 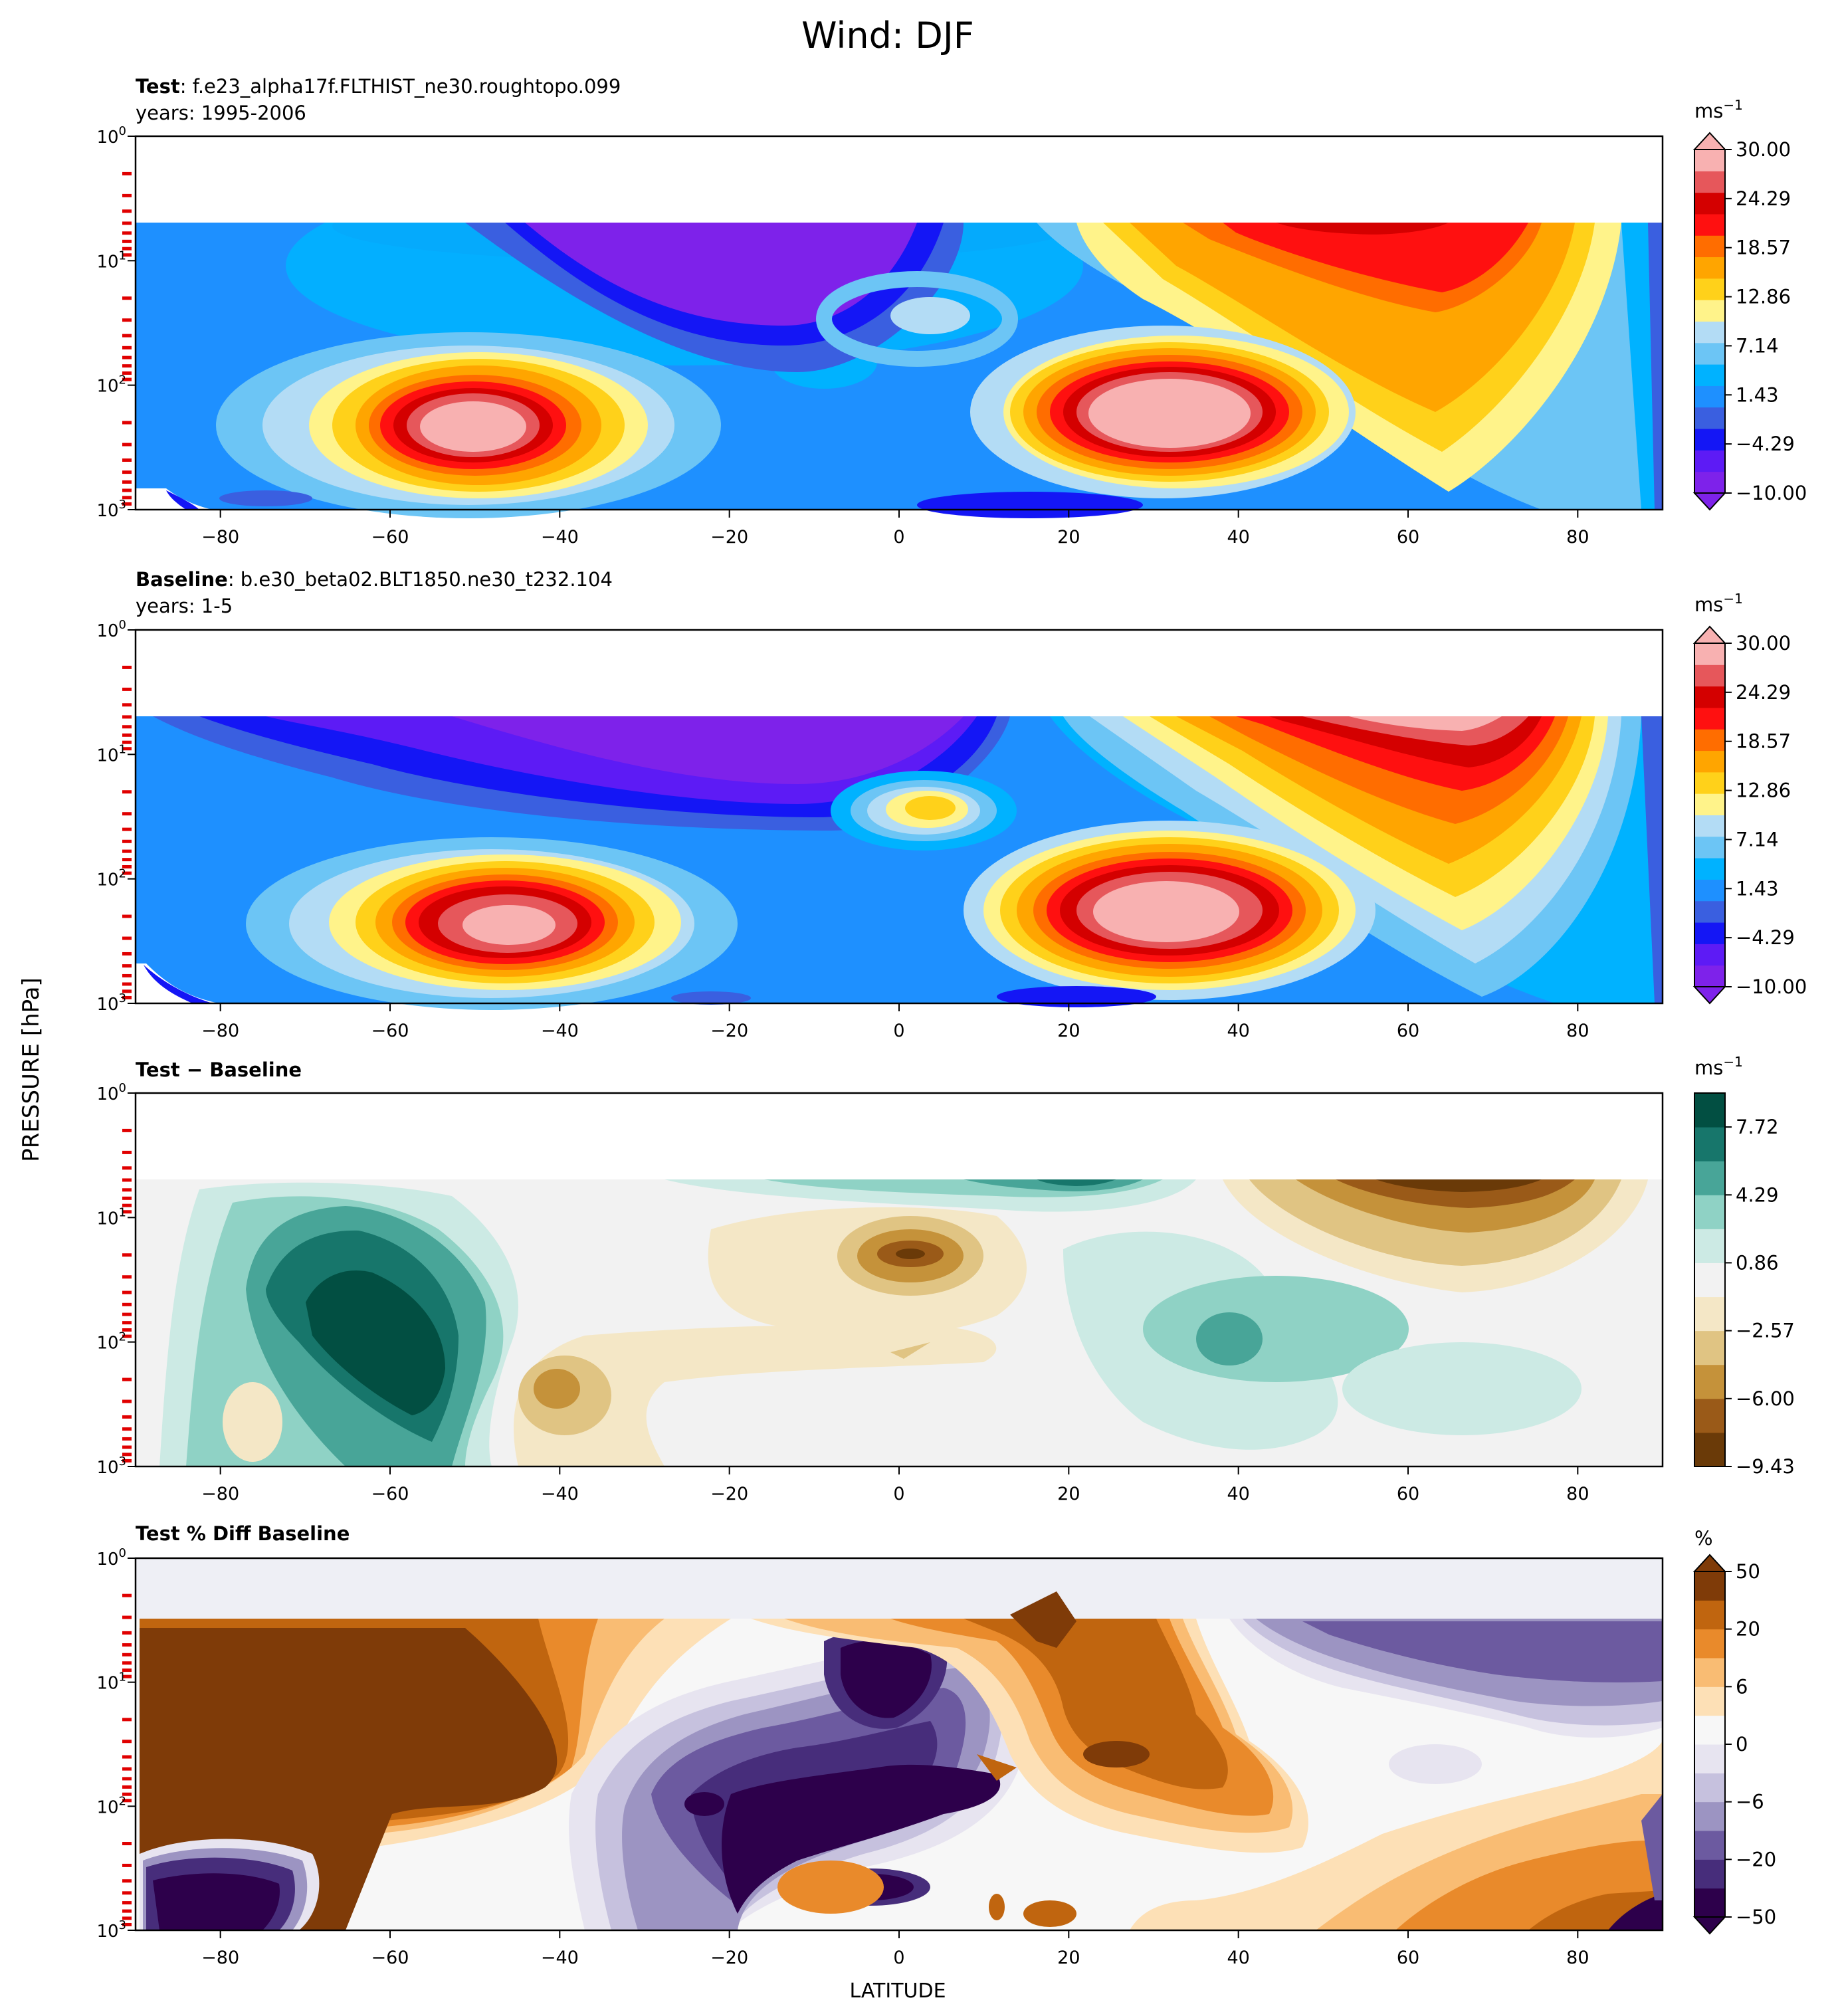 I want to click on y-axis-label: PRESSURE [hPa], so click(x=31, y=1069).